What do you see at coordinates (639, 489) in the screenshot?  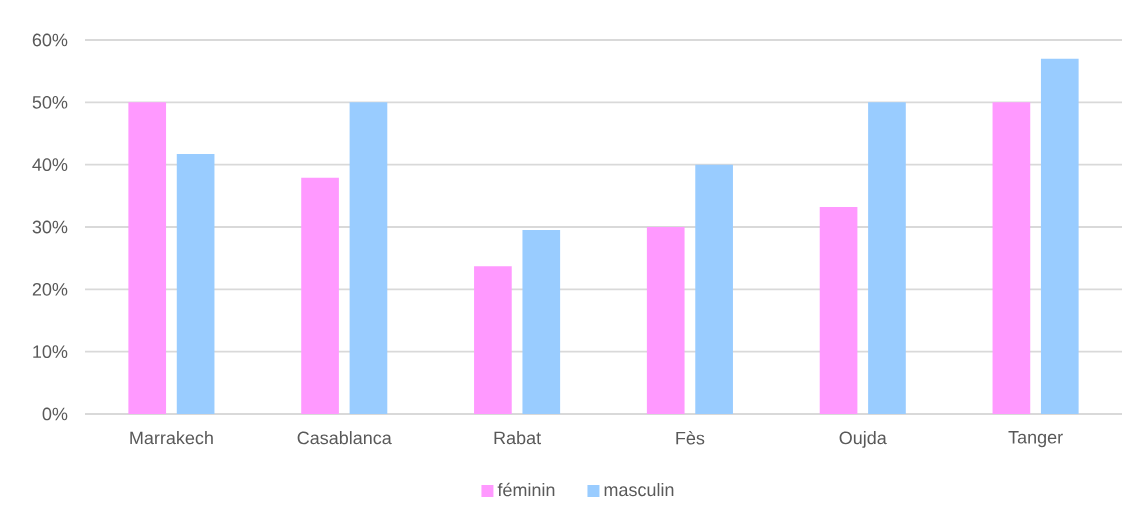 I see `legend-label: masculin` at bounding box center [639, 489].